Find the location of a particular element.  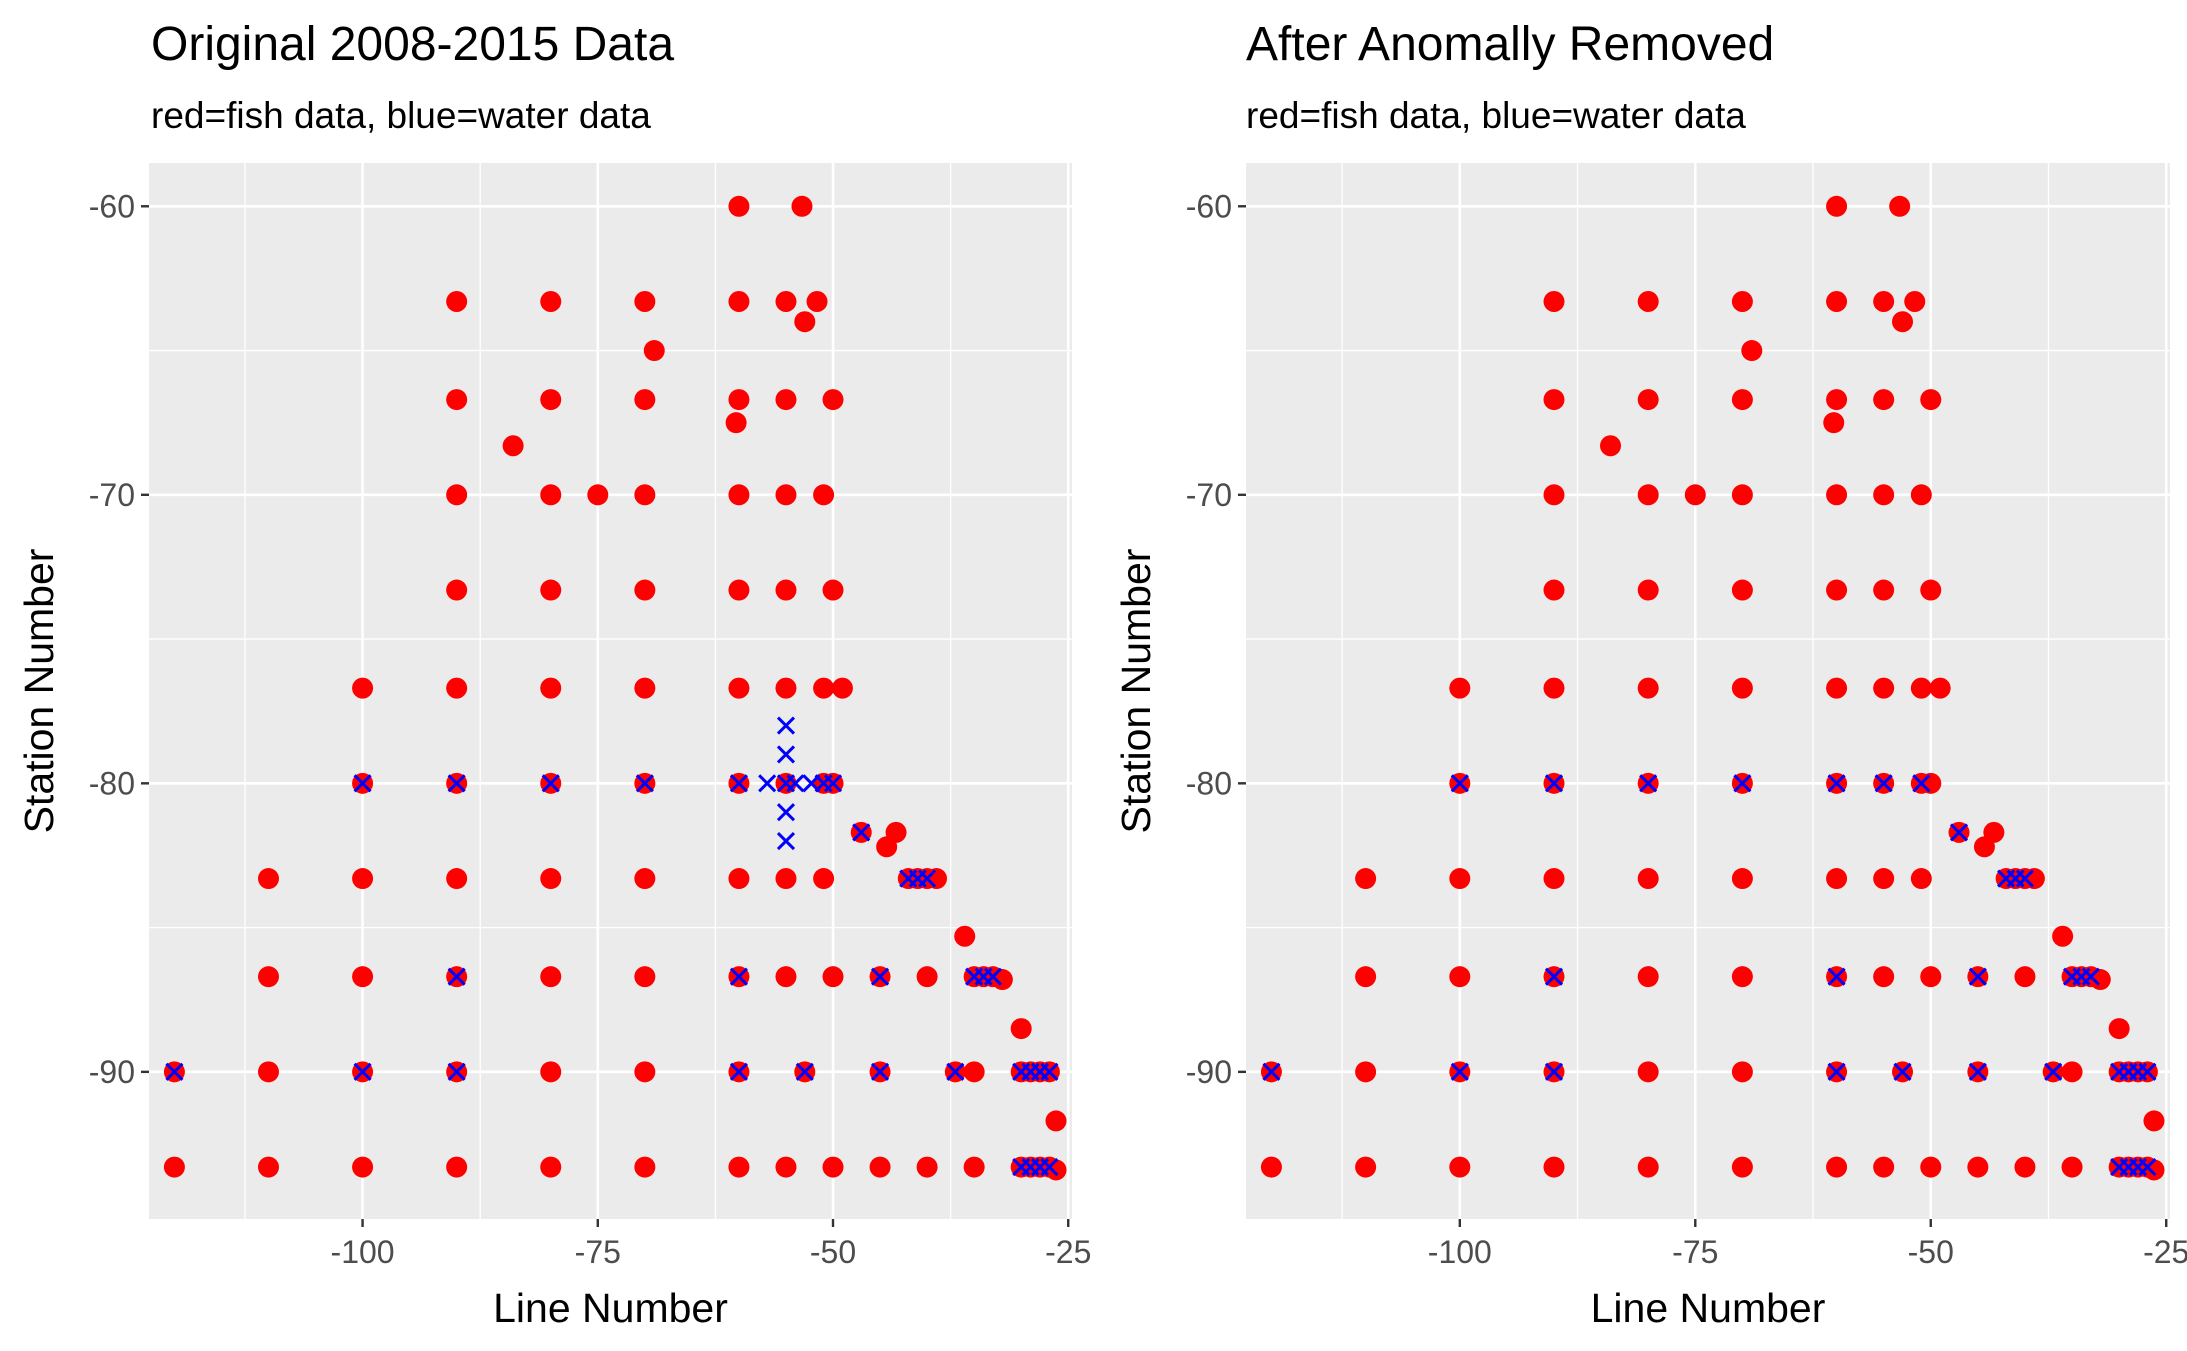

y-axis-label: Station Number is located at coordinates (1136, 691).